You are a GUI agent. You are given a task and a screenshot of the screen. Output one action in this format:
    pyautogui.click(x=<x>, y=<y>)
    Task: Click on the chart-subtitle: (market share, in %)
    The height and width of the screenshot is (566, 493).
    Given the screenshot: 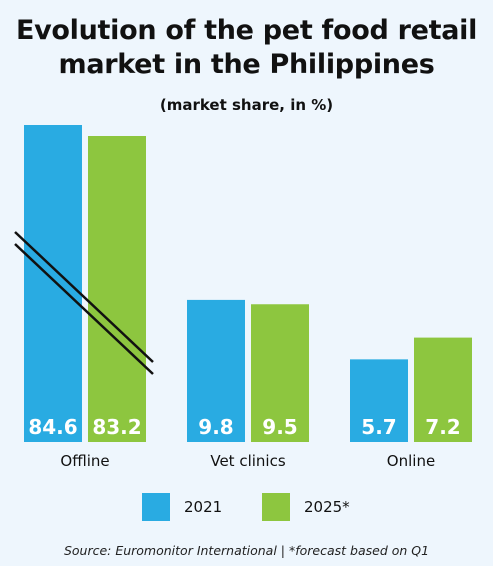 What is the action you would take?
    pyautogui.click(x=246, y=105)
    